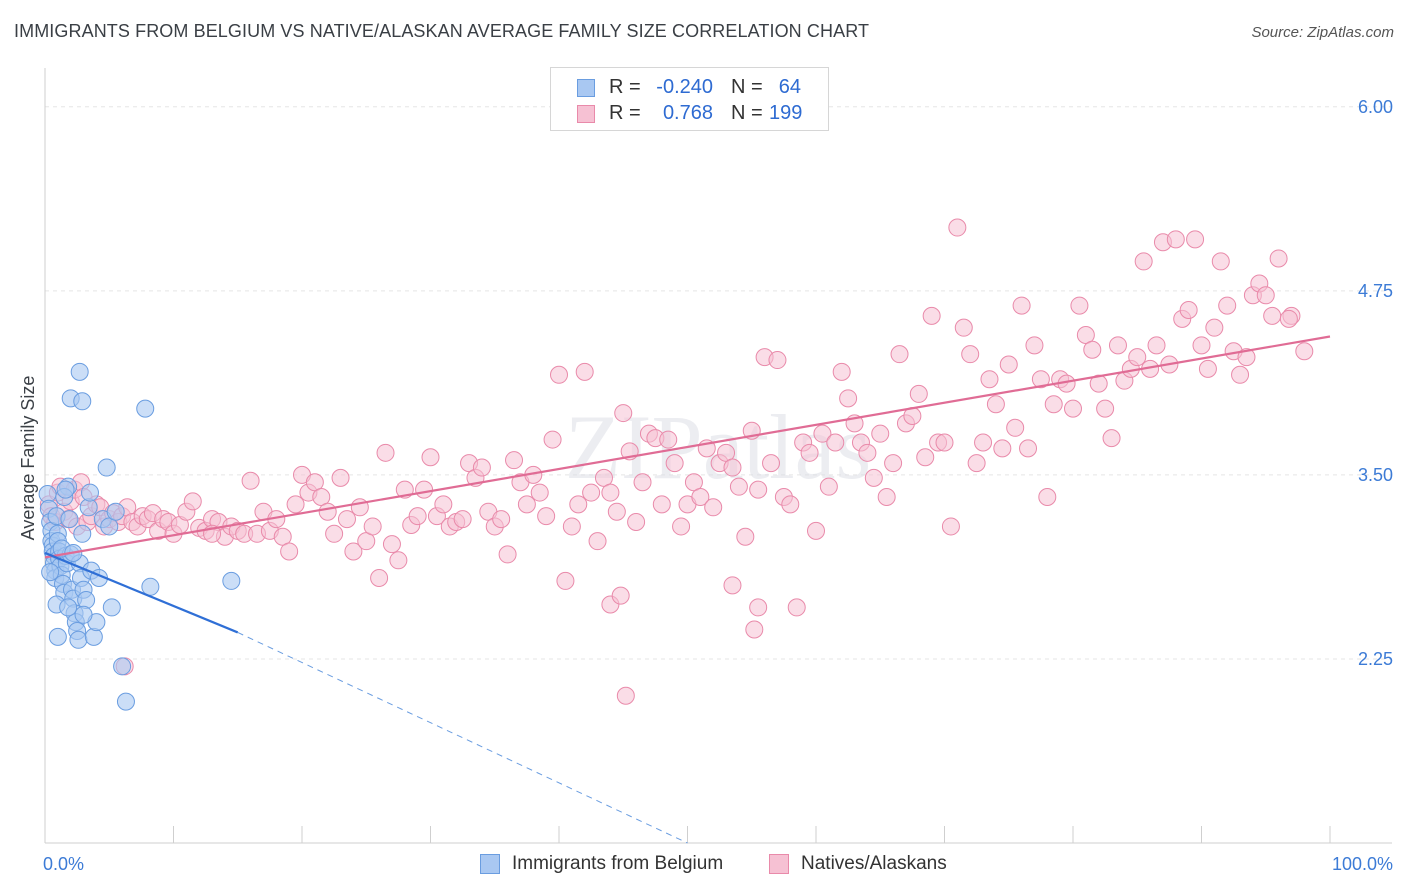 Image resolution: width=1406 pixels, height=892 pixels. I want to click on legend-r-value: 0.768, so click(687, 113).